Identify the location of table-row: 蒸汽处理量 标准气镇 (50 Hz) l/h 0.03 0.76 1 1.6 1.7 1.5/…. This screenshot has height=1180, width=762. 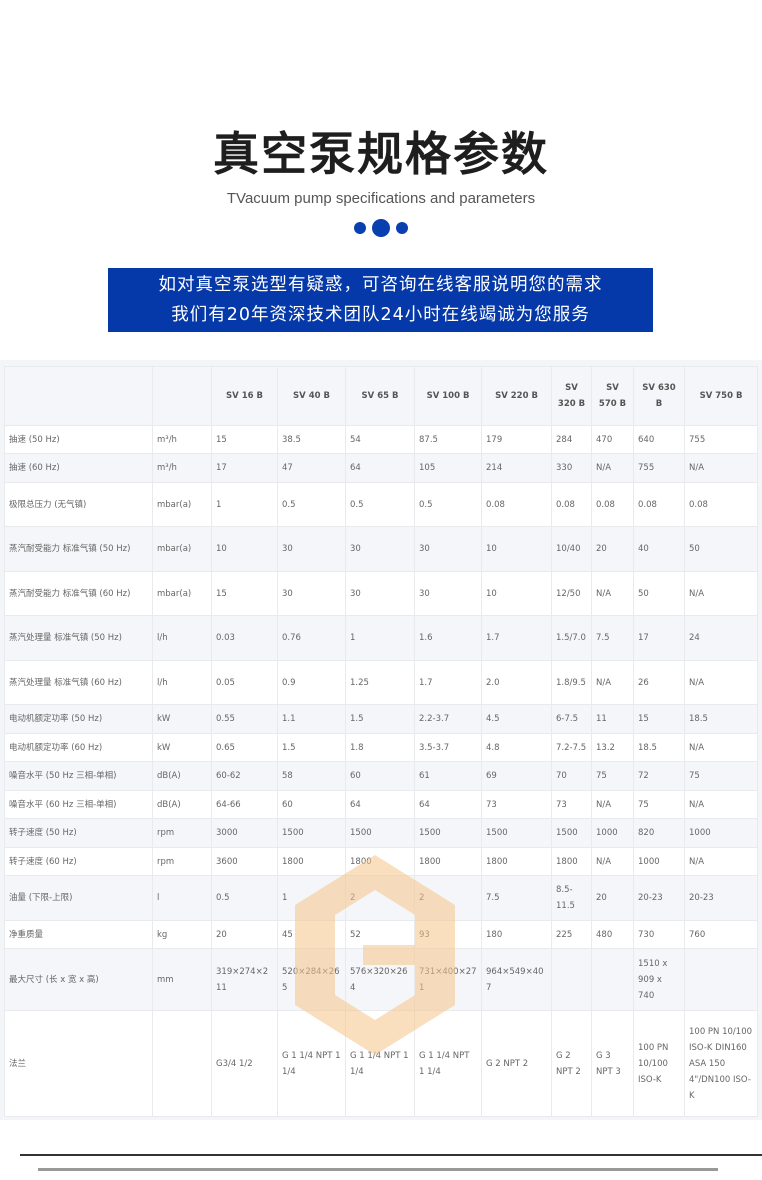
(381, 638).